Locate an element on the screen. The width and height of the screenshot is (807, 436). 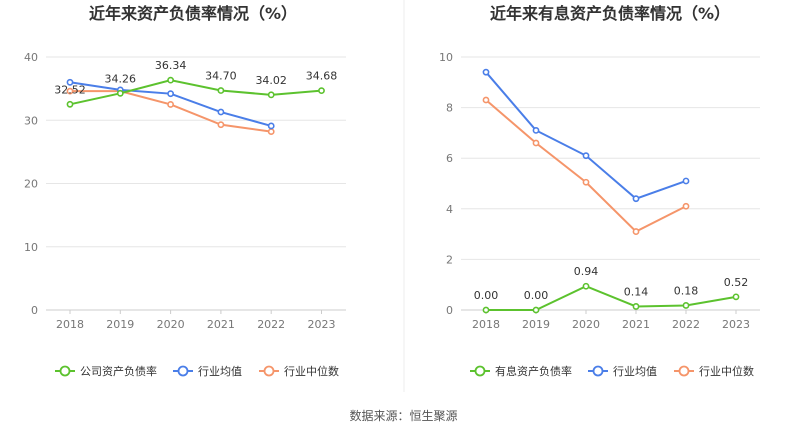
data-label: 34.70 is located at coordinates (221, 76).